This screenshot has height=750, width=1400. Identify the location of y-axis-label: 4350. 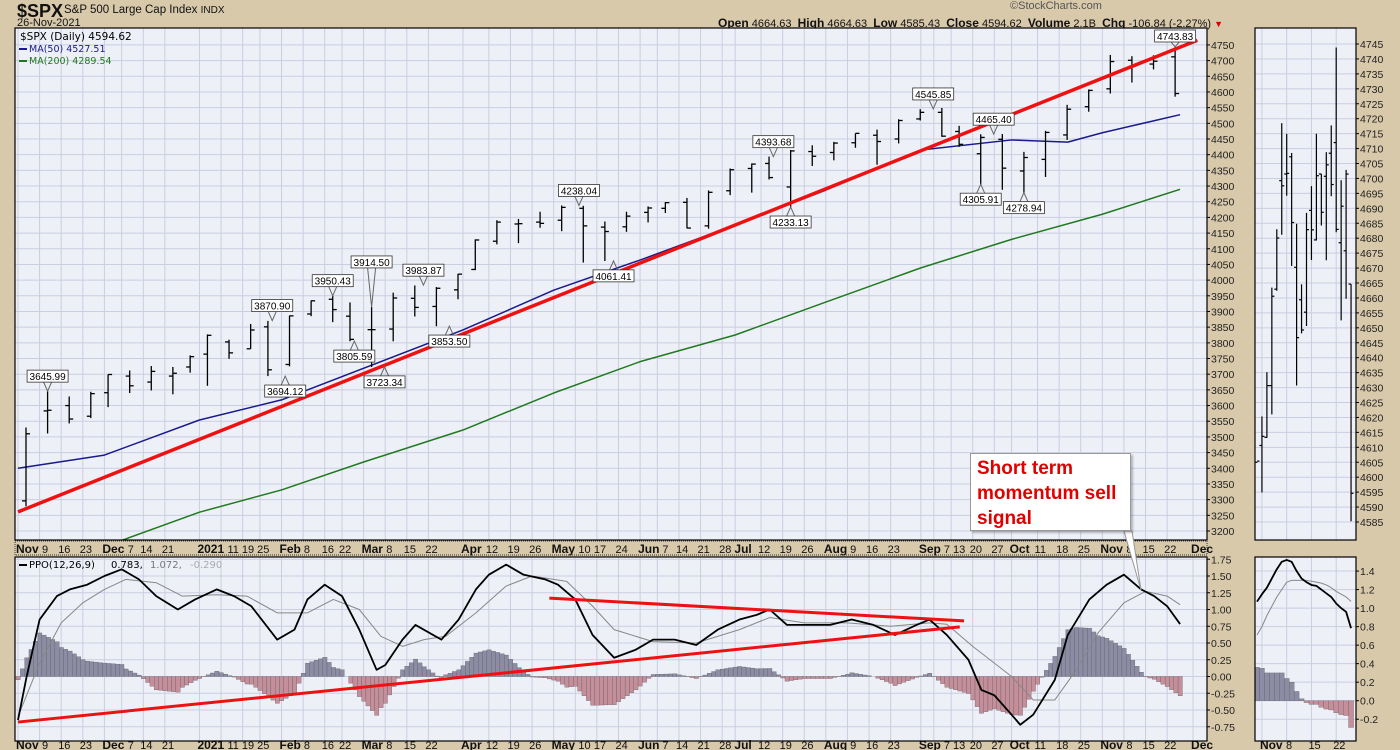
(1223, 171).